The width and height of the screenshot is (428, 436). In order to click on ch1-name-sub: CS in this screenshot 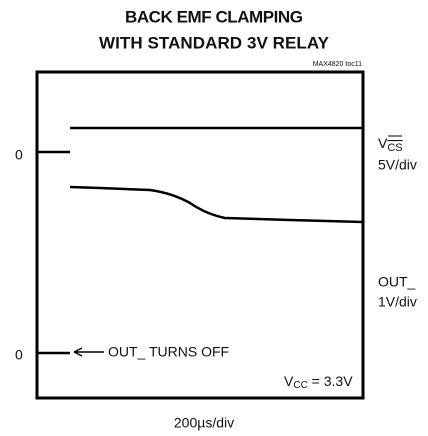, I will do `click(394, 148)`.